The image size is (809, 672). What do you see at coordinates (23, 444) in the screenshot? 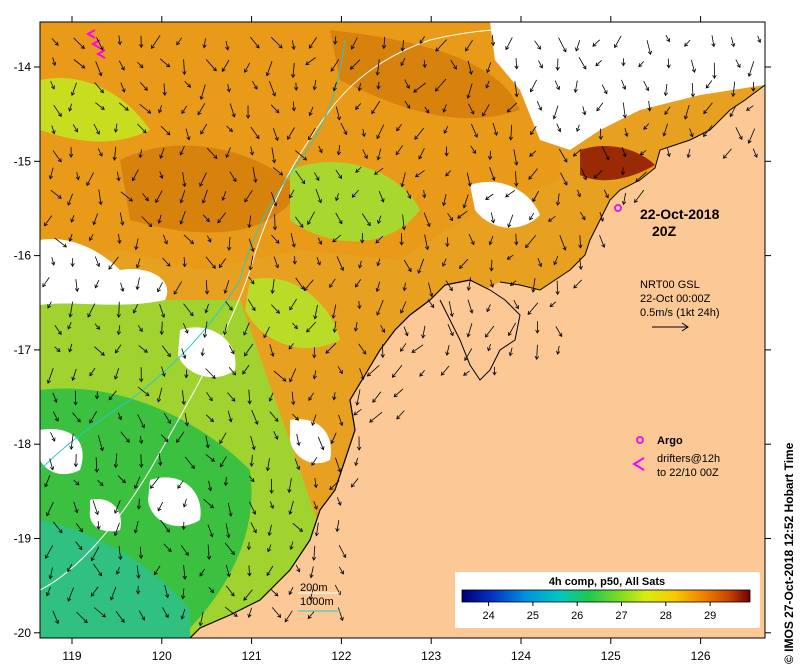
I see `lat-tick-label: -18` at bounding box center [23, 444].